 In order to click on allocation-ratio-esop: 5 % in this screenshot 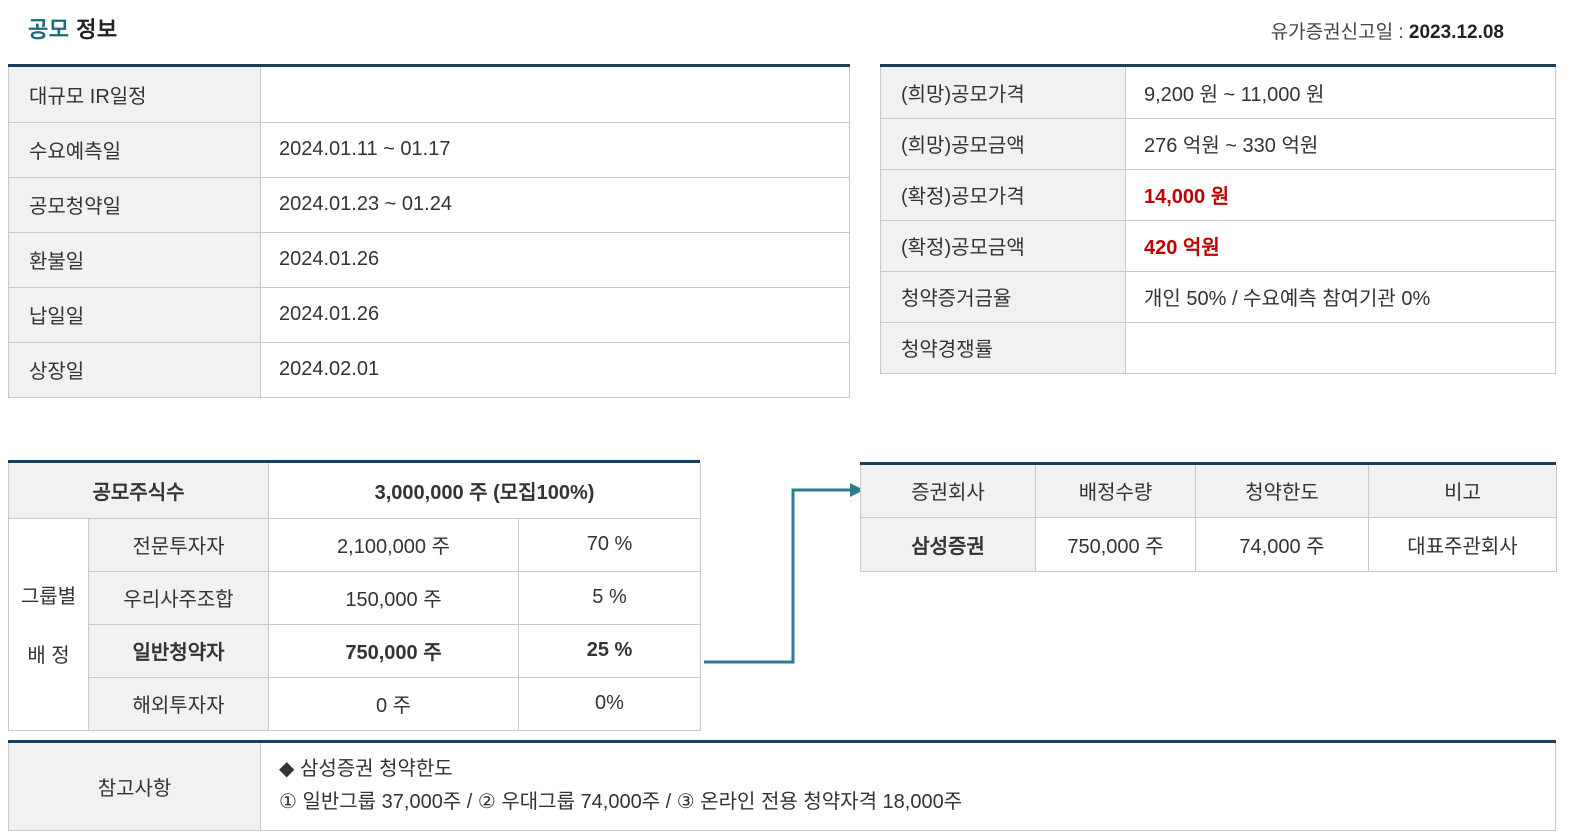, I will do `click(609, 597)`.